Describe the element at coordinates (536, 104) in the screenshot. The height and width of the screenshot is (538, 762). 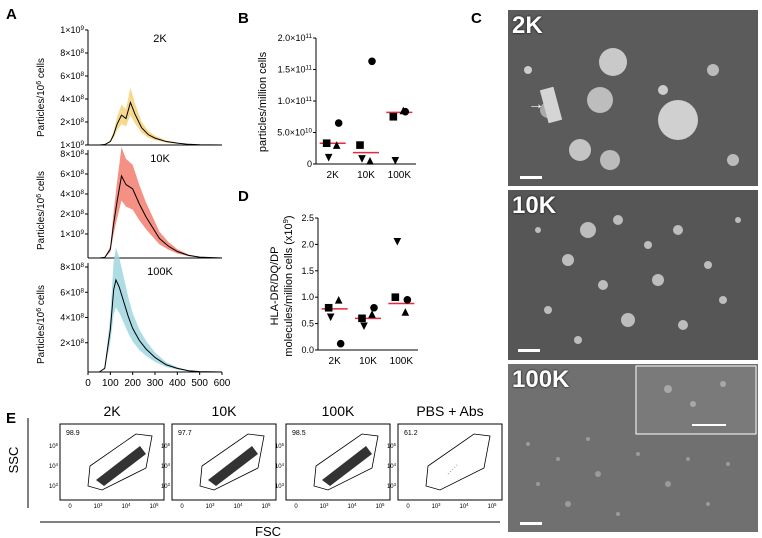
I see `arrow-icon: →` at that location.